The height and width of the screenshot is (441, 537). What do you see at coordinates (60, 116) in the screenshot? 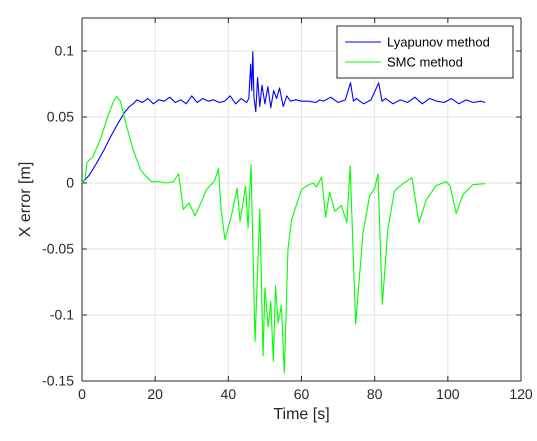
I see `y-tick-label: 0.05` at bounding box center [60, 116].